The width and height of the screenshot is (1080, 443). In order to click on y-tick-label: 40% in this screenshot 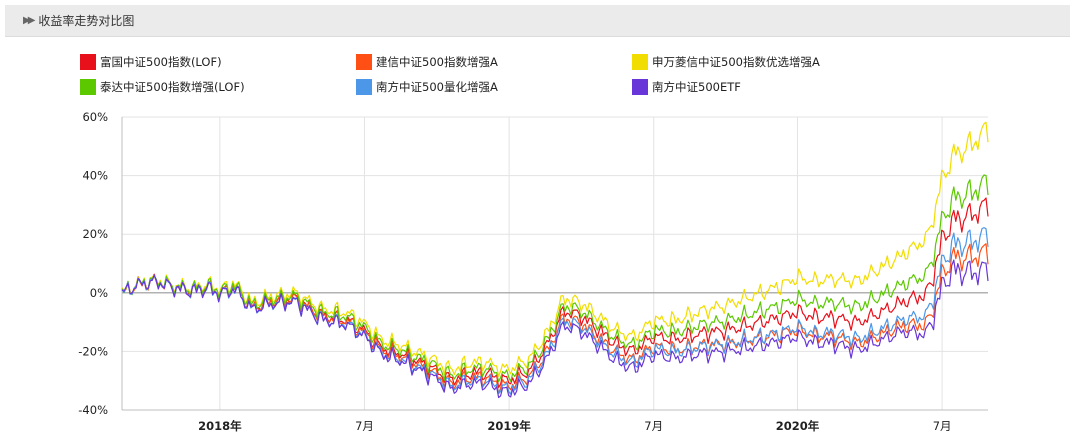, I will do `click(95, 176)`.